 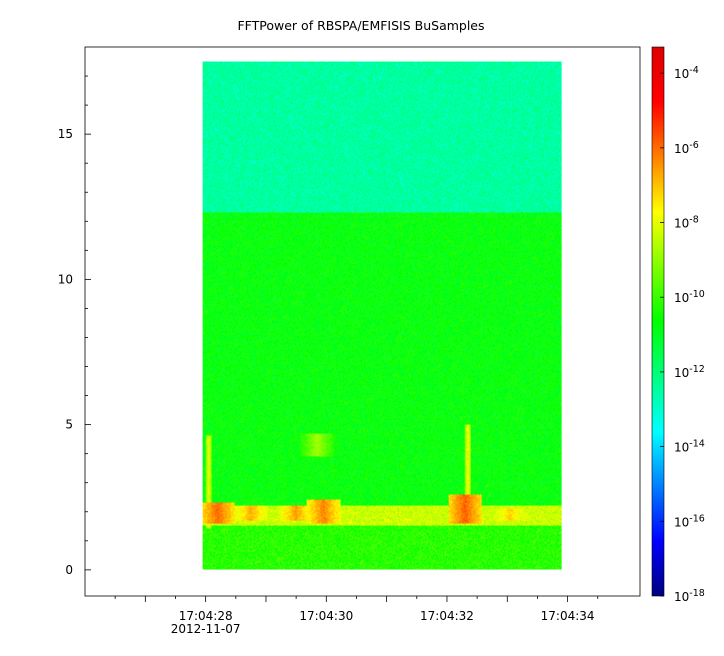 What do you see at coordinates (568, 616) in the screenshot?
I see `x-tick-label: 17:04:34` at bounding box center [568, 616].